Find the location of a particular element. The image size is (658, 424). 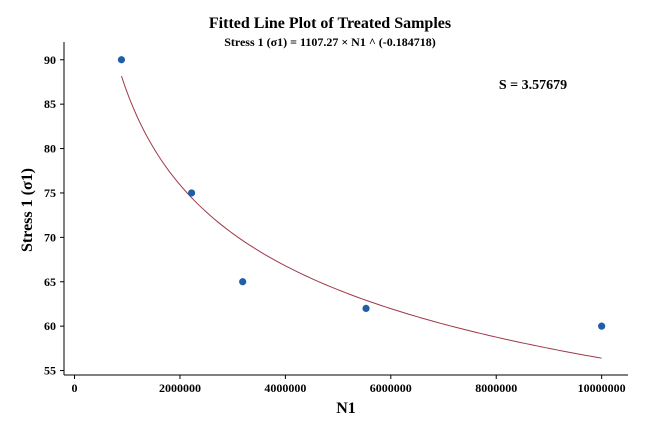

x-axis-label: N1 is located at coordinates (346, 408).